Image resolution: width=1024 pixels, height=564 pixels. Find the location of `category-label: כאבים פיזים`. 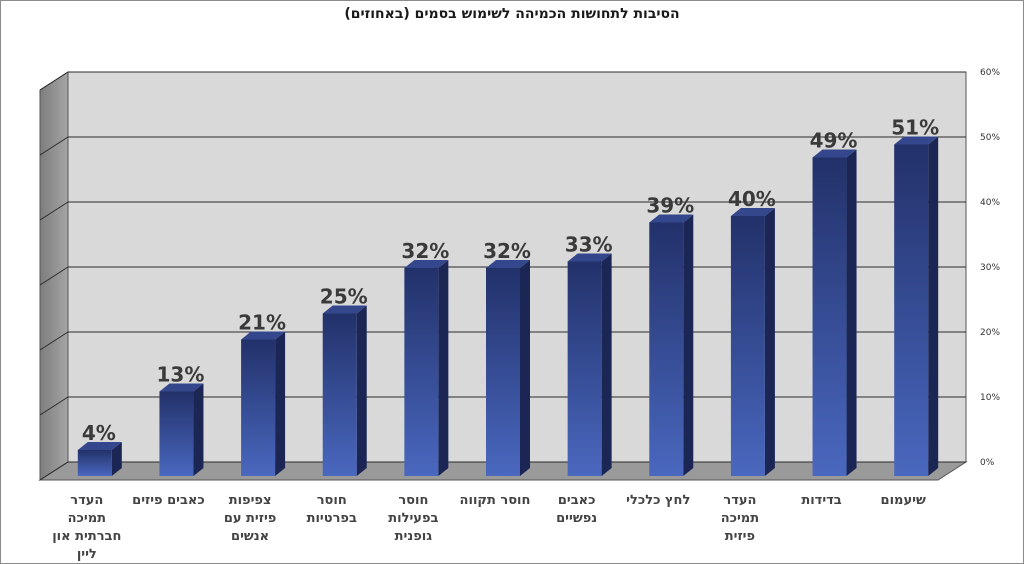

category-label: כאבים פיזים is located at coordinates (168, 500).